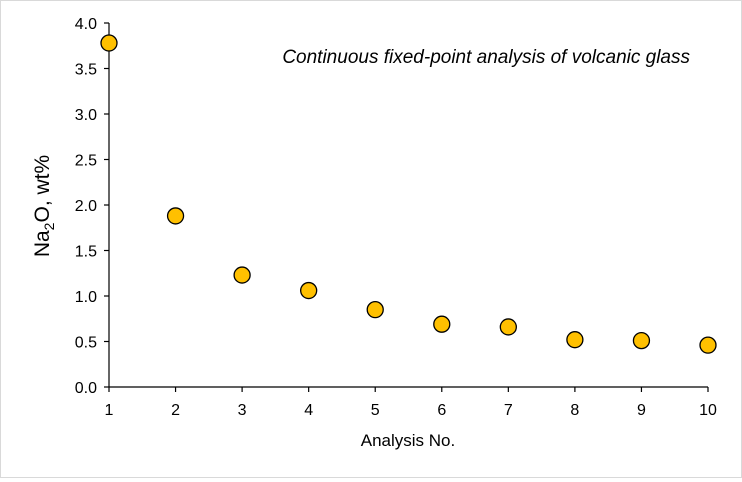 The width and height of the screenshot is (742, 482). Describe the element at coordinates (574, 410) in the screenshot. I see `x-tick-label: 8` at that location.